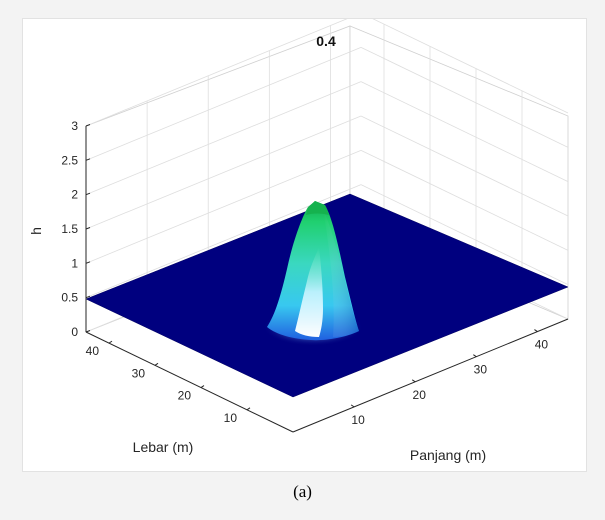  Describe the element at coordinates (185, 396) in the screenshot. I see `y-tick-label: 20` at that location.